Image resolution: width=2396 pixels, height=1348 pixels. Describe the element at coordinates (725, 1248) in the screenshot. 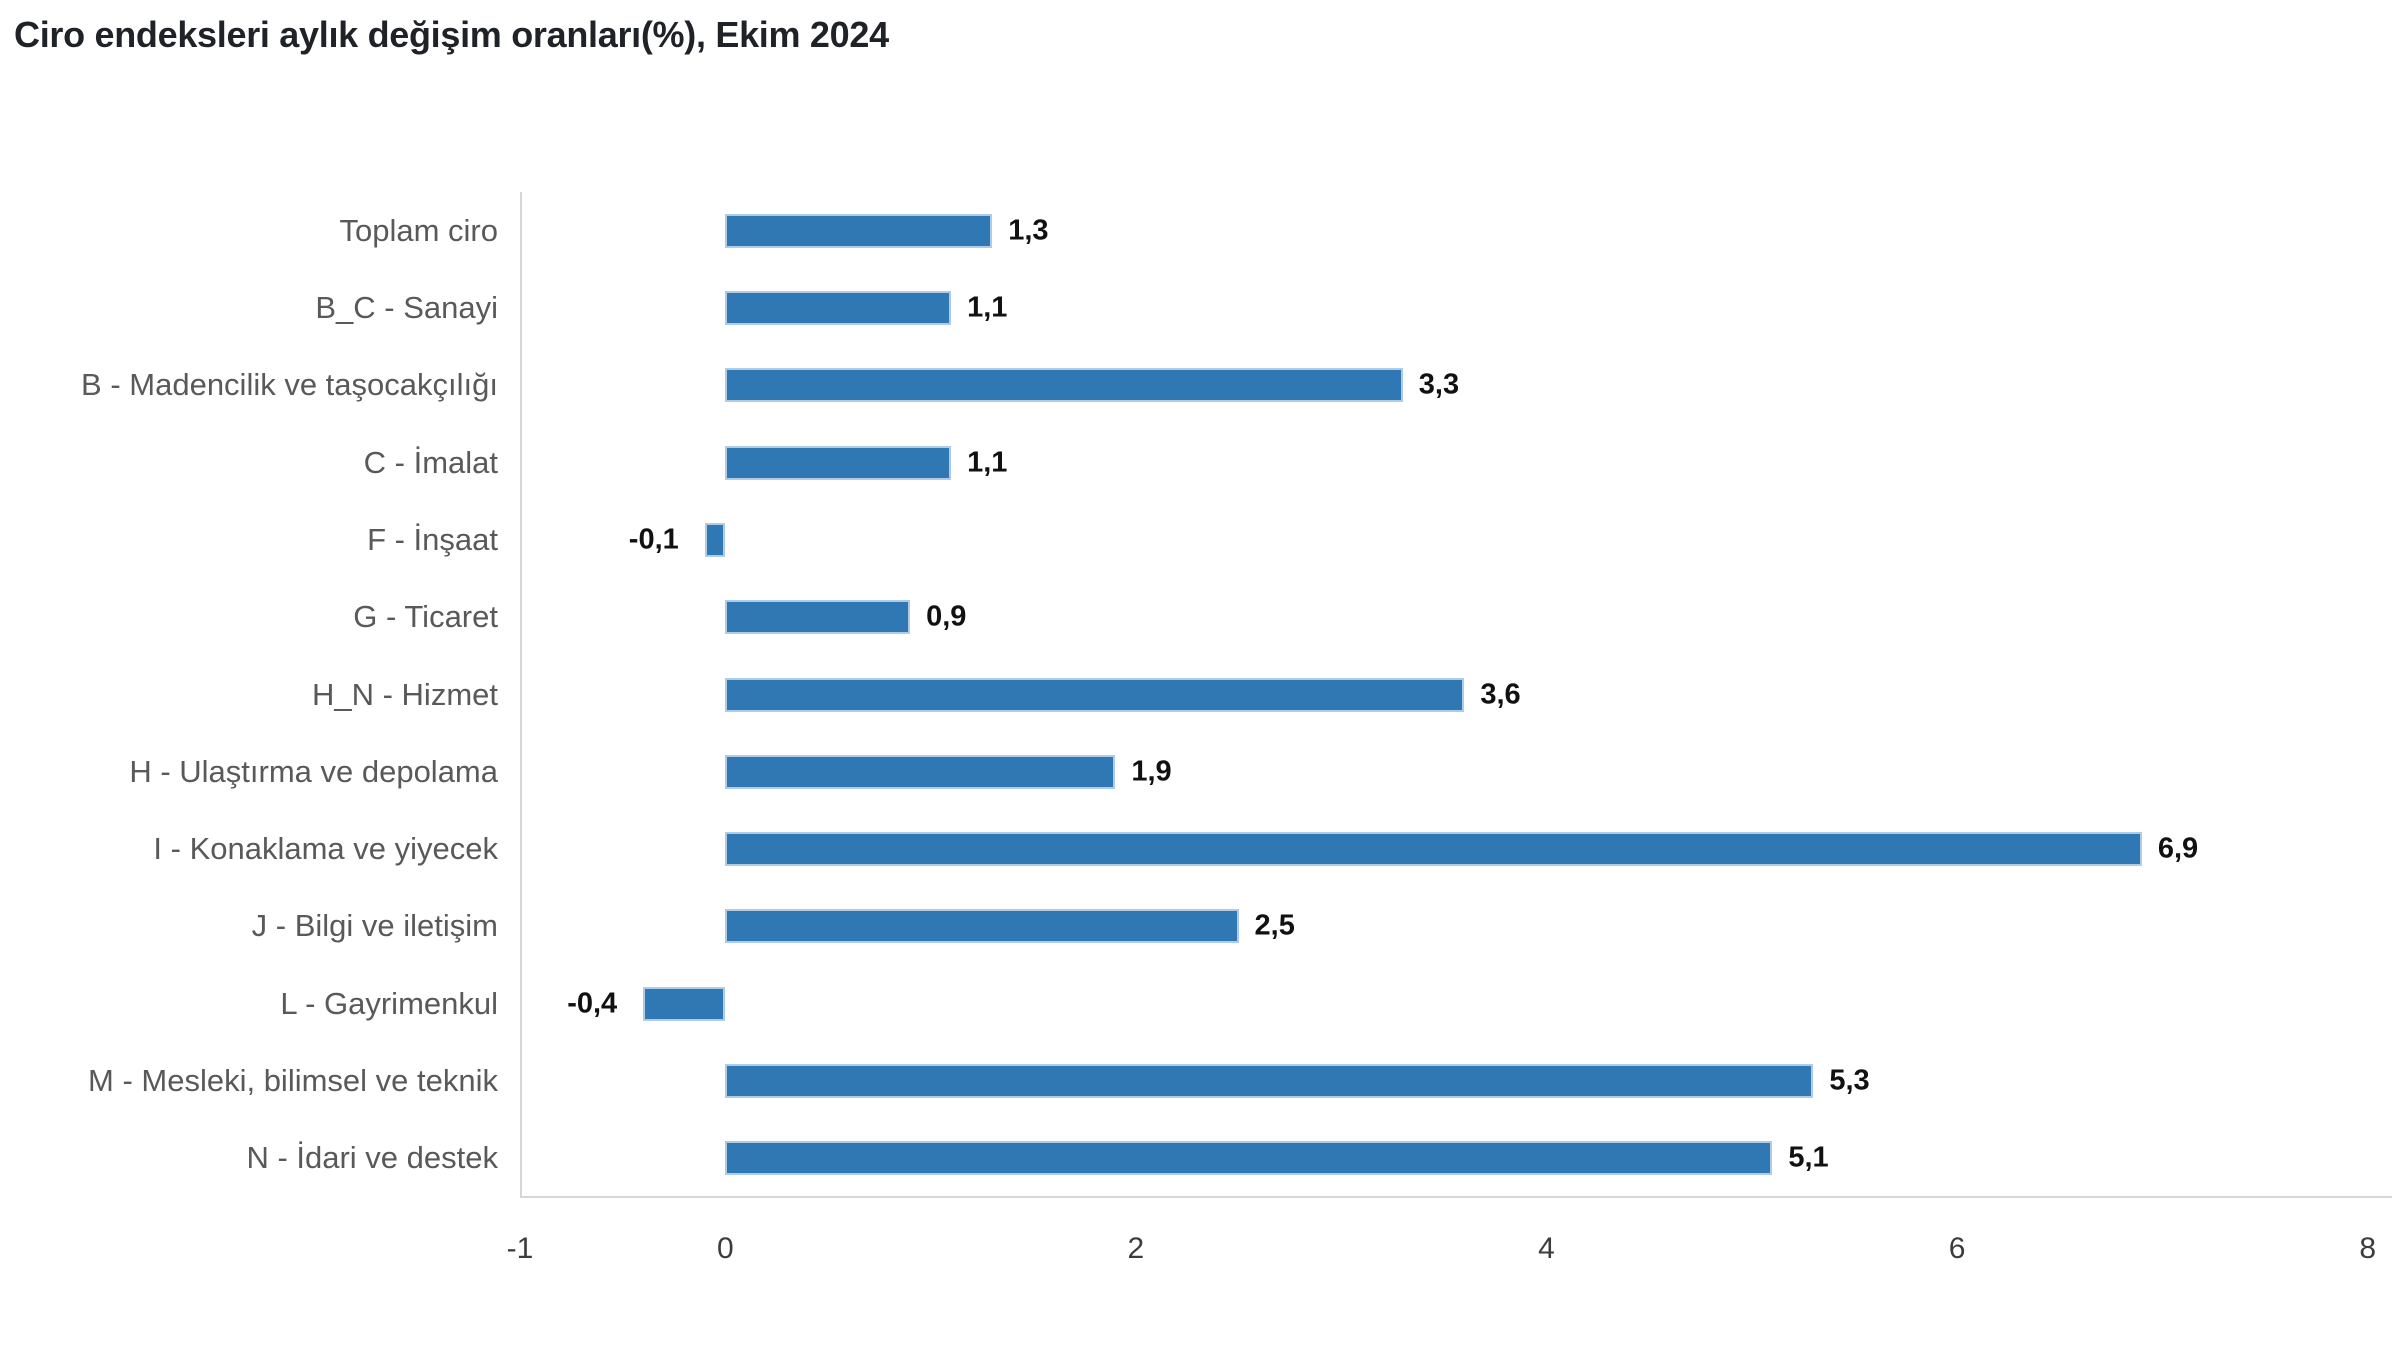

I see `x-tick-label: 0` at that location.